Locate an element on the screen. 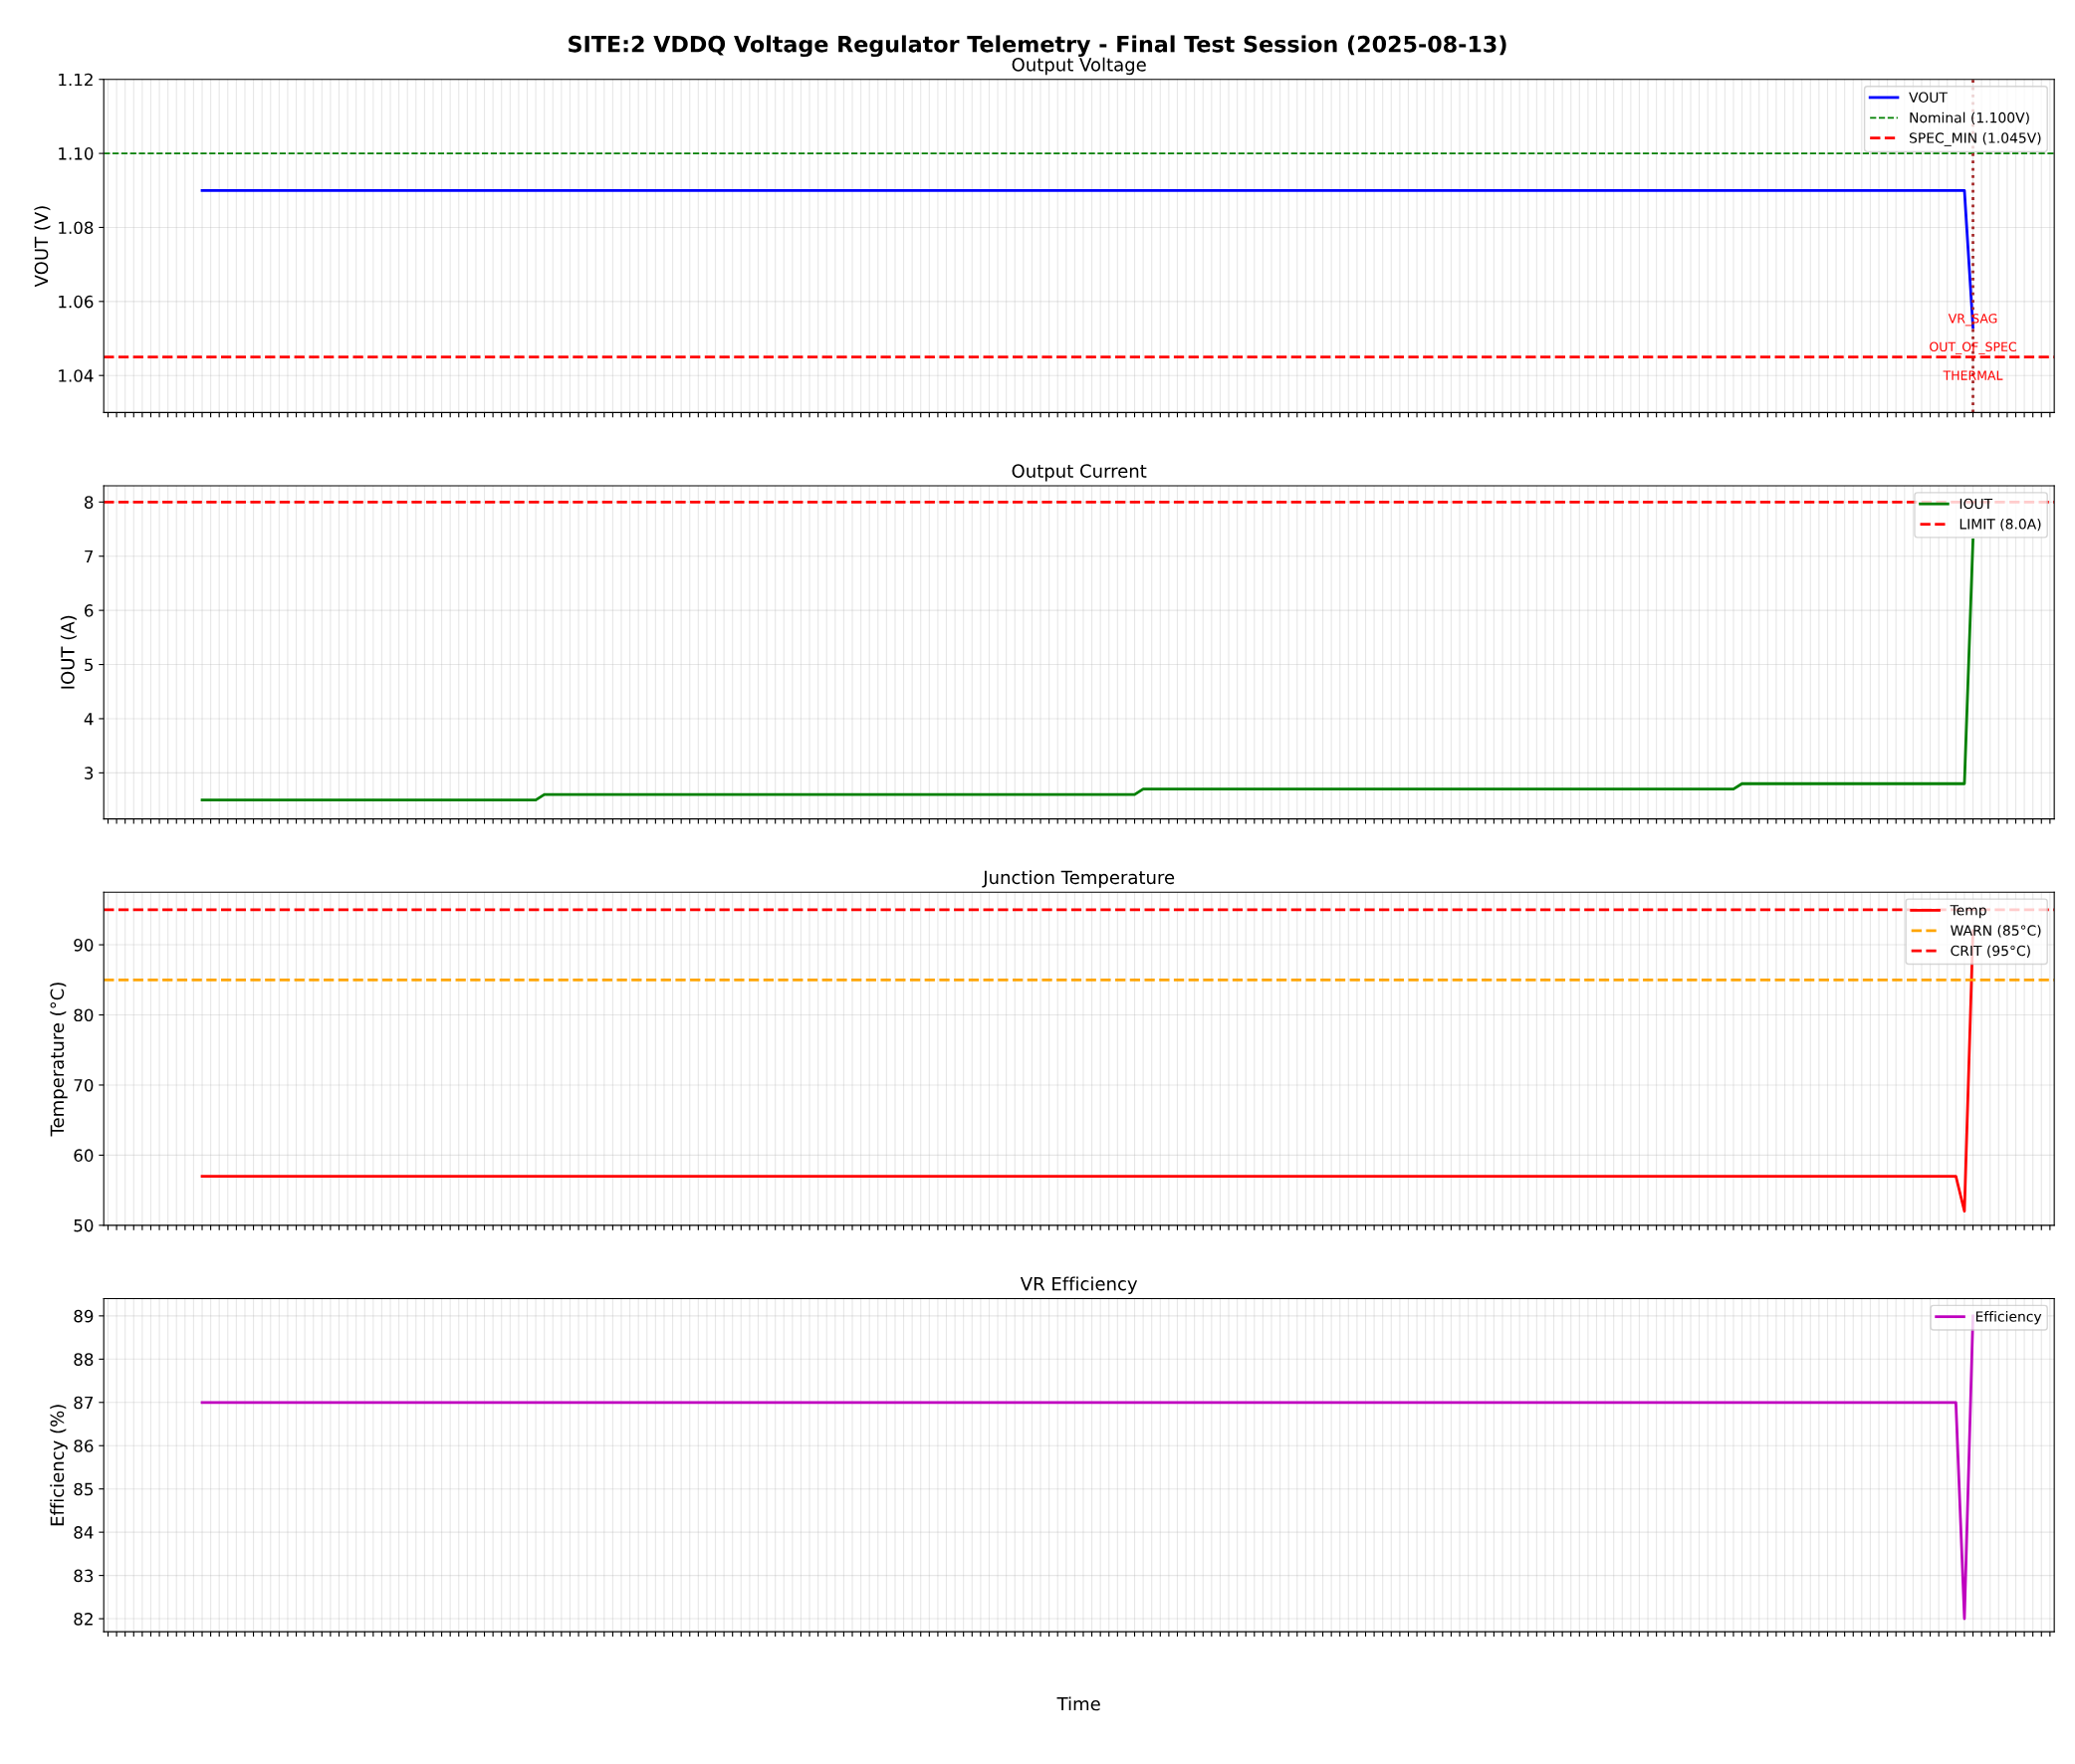  legend-label: Temp is located at coordinates (1968, 912).